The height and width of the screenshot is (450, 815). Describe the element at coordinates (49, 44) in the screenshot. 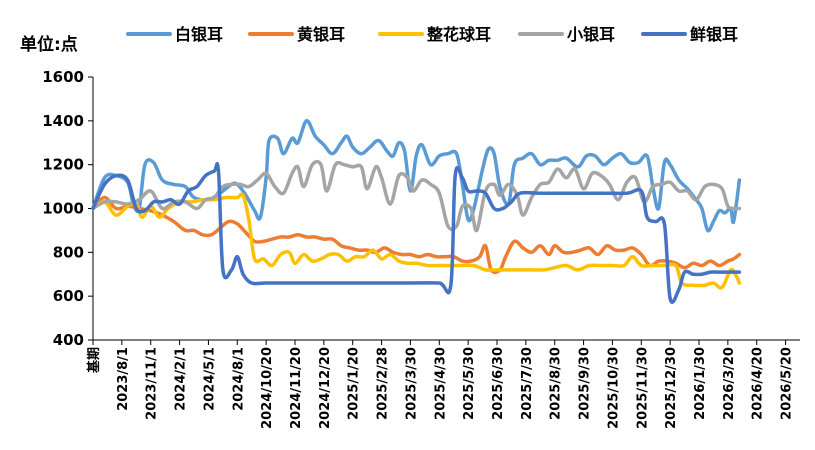

I see `unit-label: 单位:点` at that location.